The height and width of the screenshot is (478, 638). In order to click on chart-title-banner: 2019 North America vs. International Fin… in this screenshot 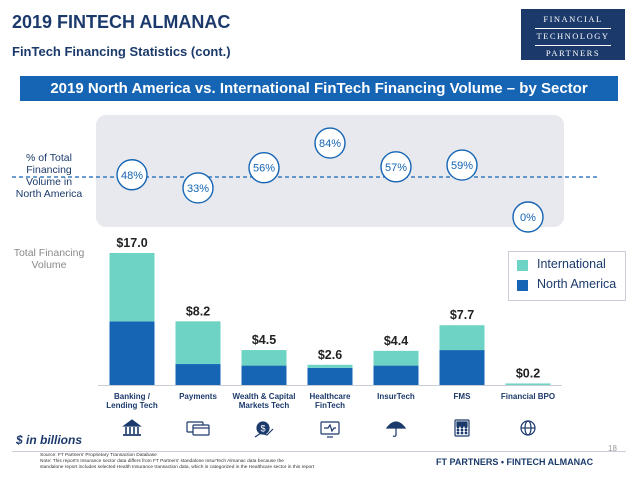, I will do `click(319, 88)`.